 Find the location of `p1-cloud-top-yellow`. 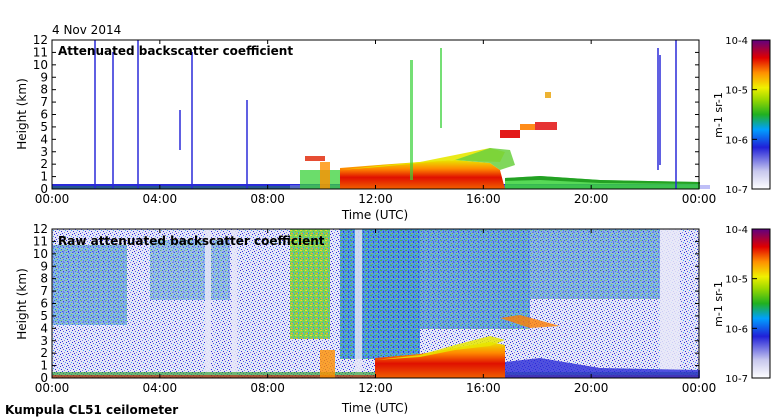

p1-cloud-top-yellow is located at coordinates (422, 159).